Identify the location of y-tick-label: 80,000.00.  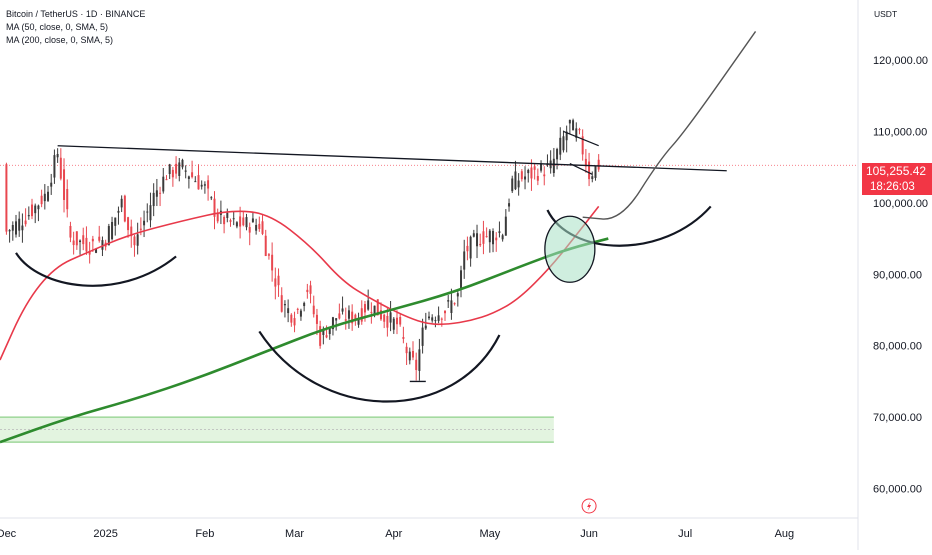
(897, 347).